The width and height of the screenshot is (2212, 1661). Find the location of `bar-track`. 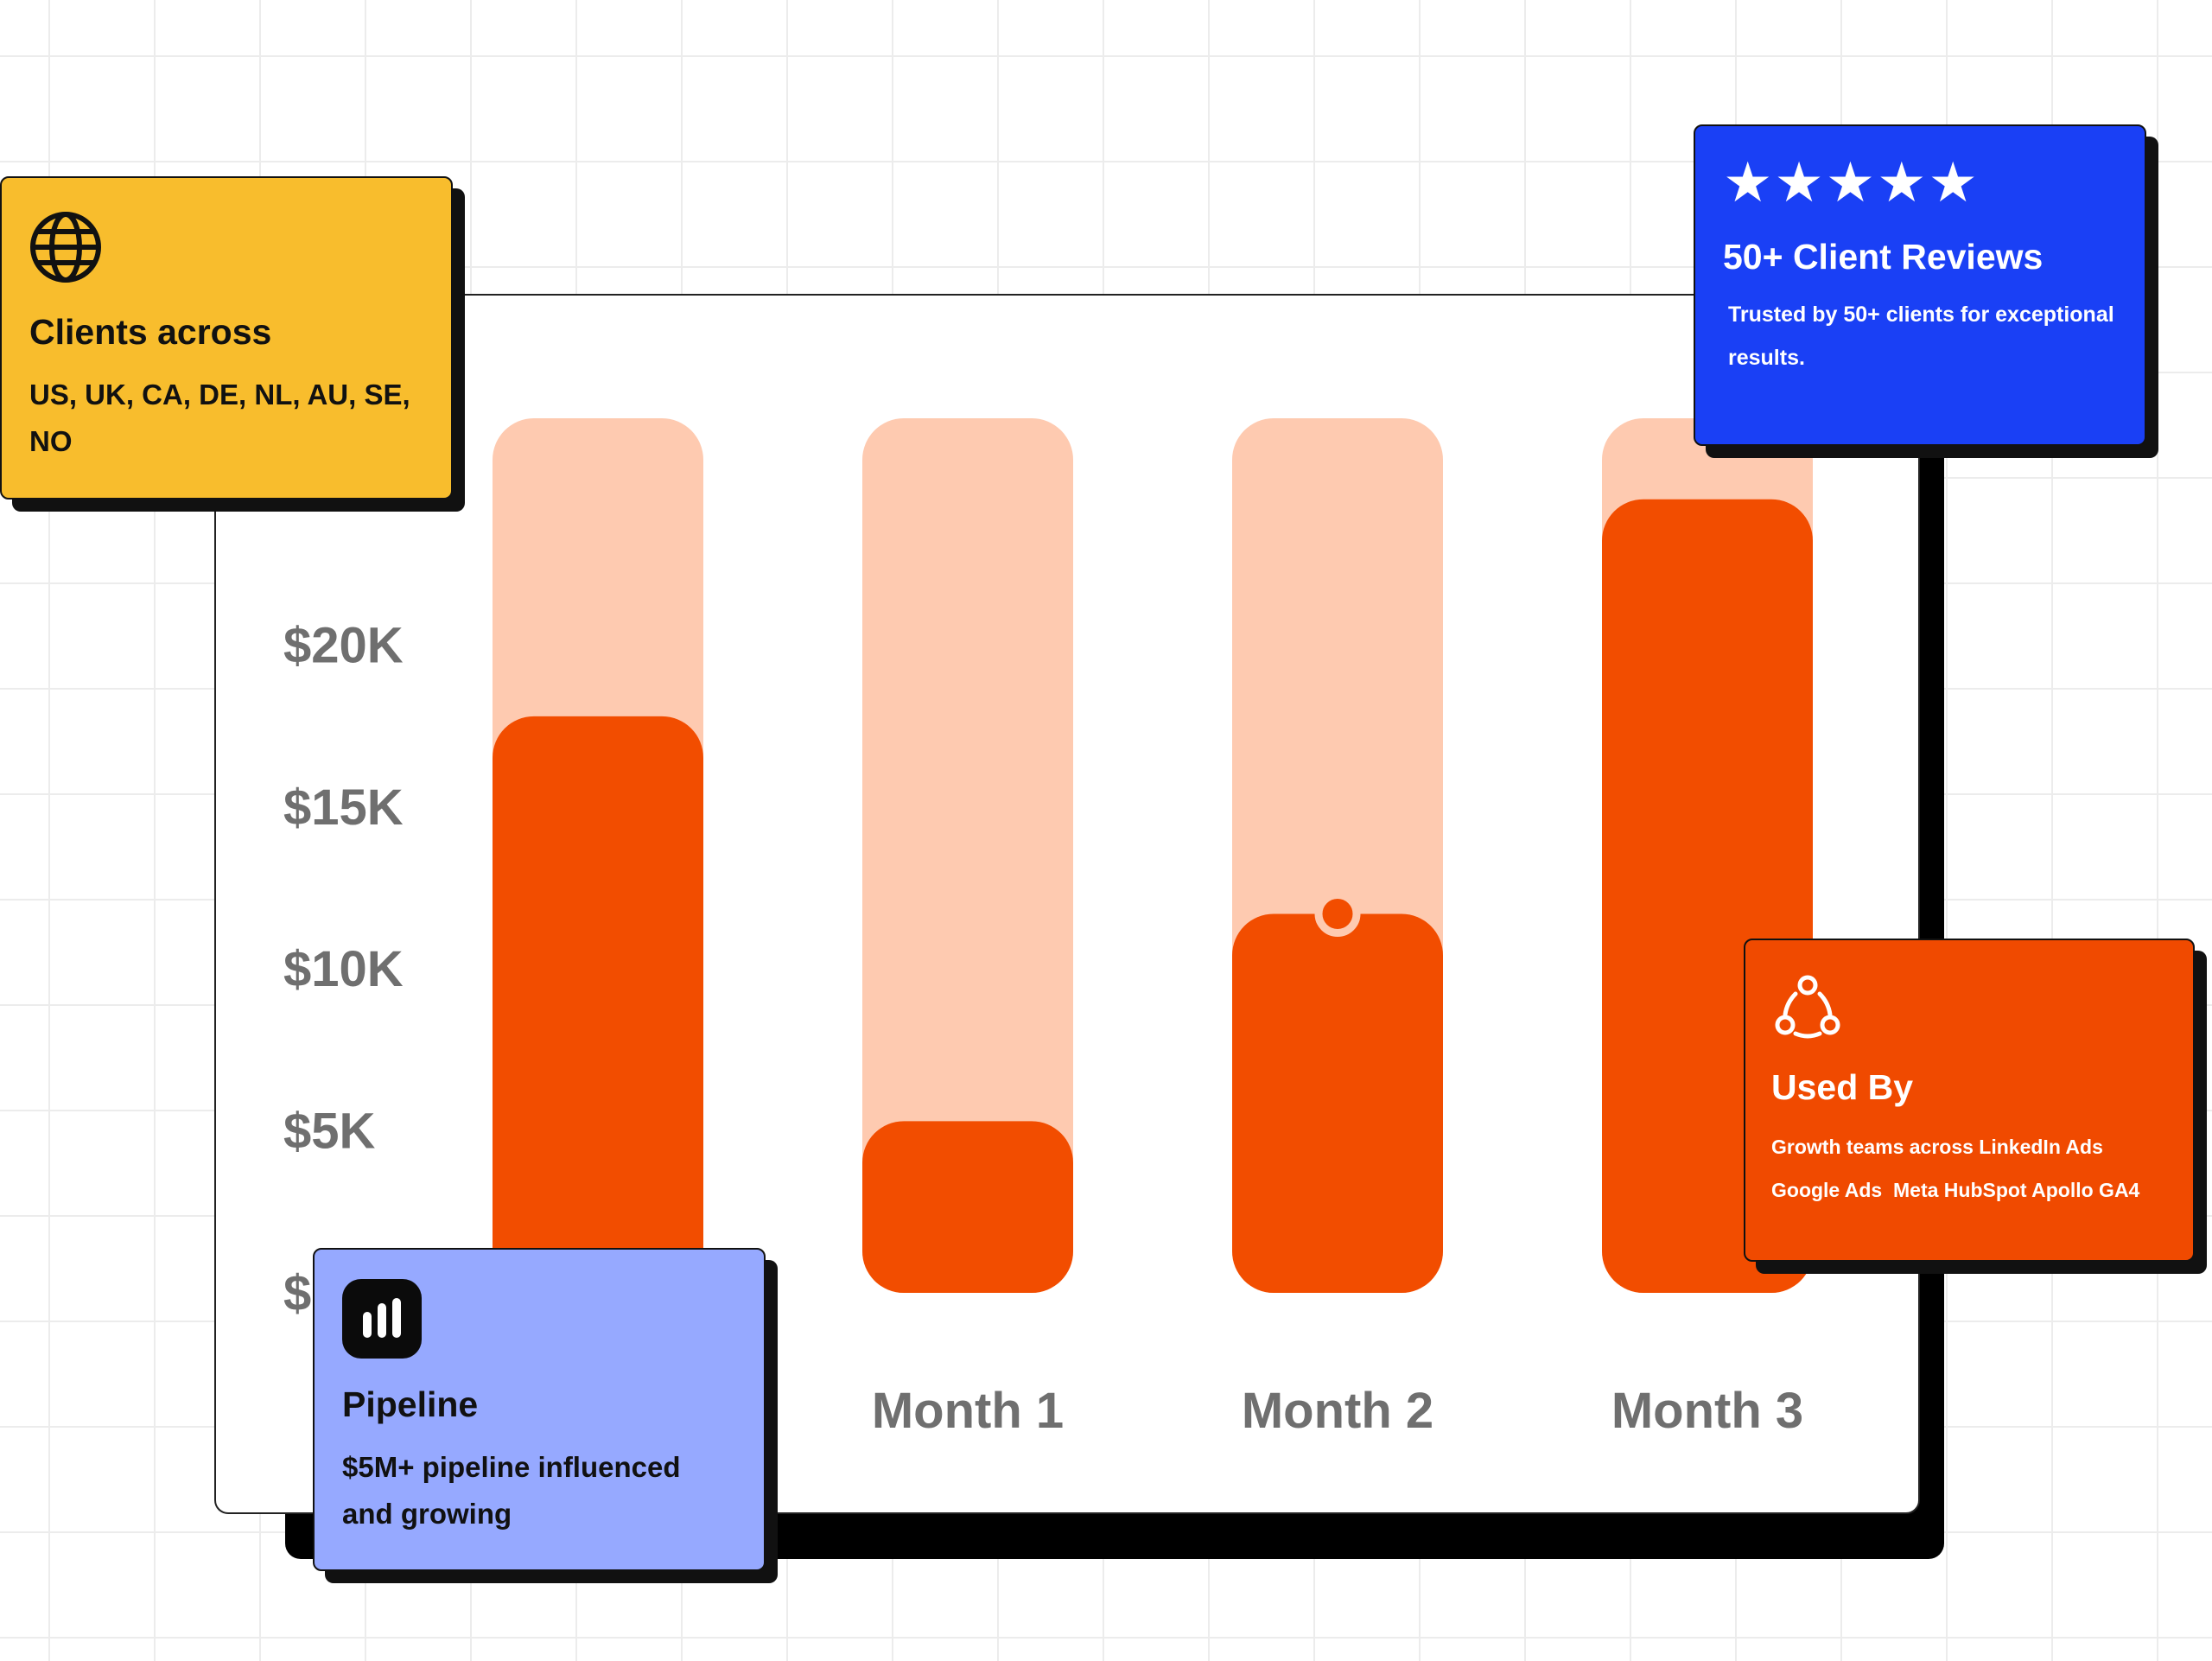

bar-track is located at coordinates (967, 855).